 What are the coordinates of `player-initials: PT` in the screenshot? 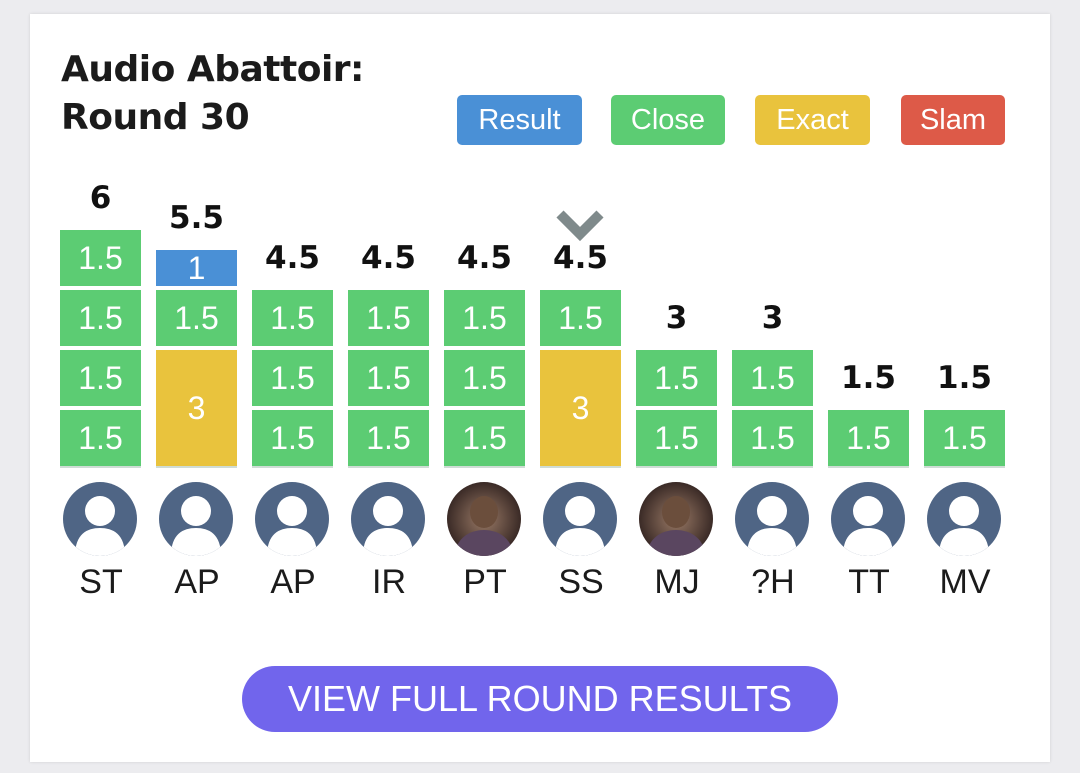 It's located at (485, 582).